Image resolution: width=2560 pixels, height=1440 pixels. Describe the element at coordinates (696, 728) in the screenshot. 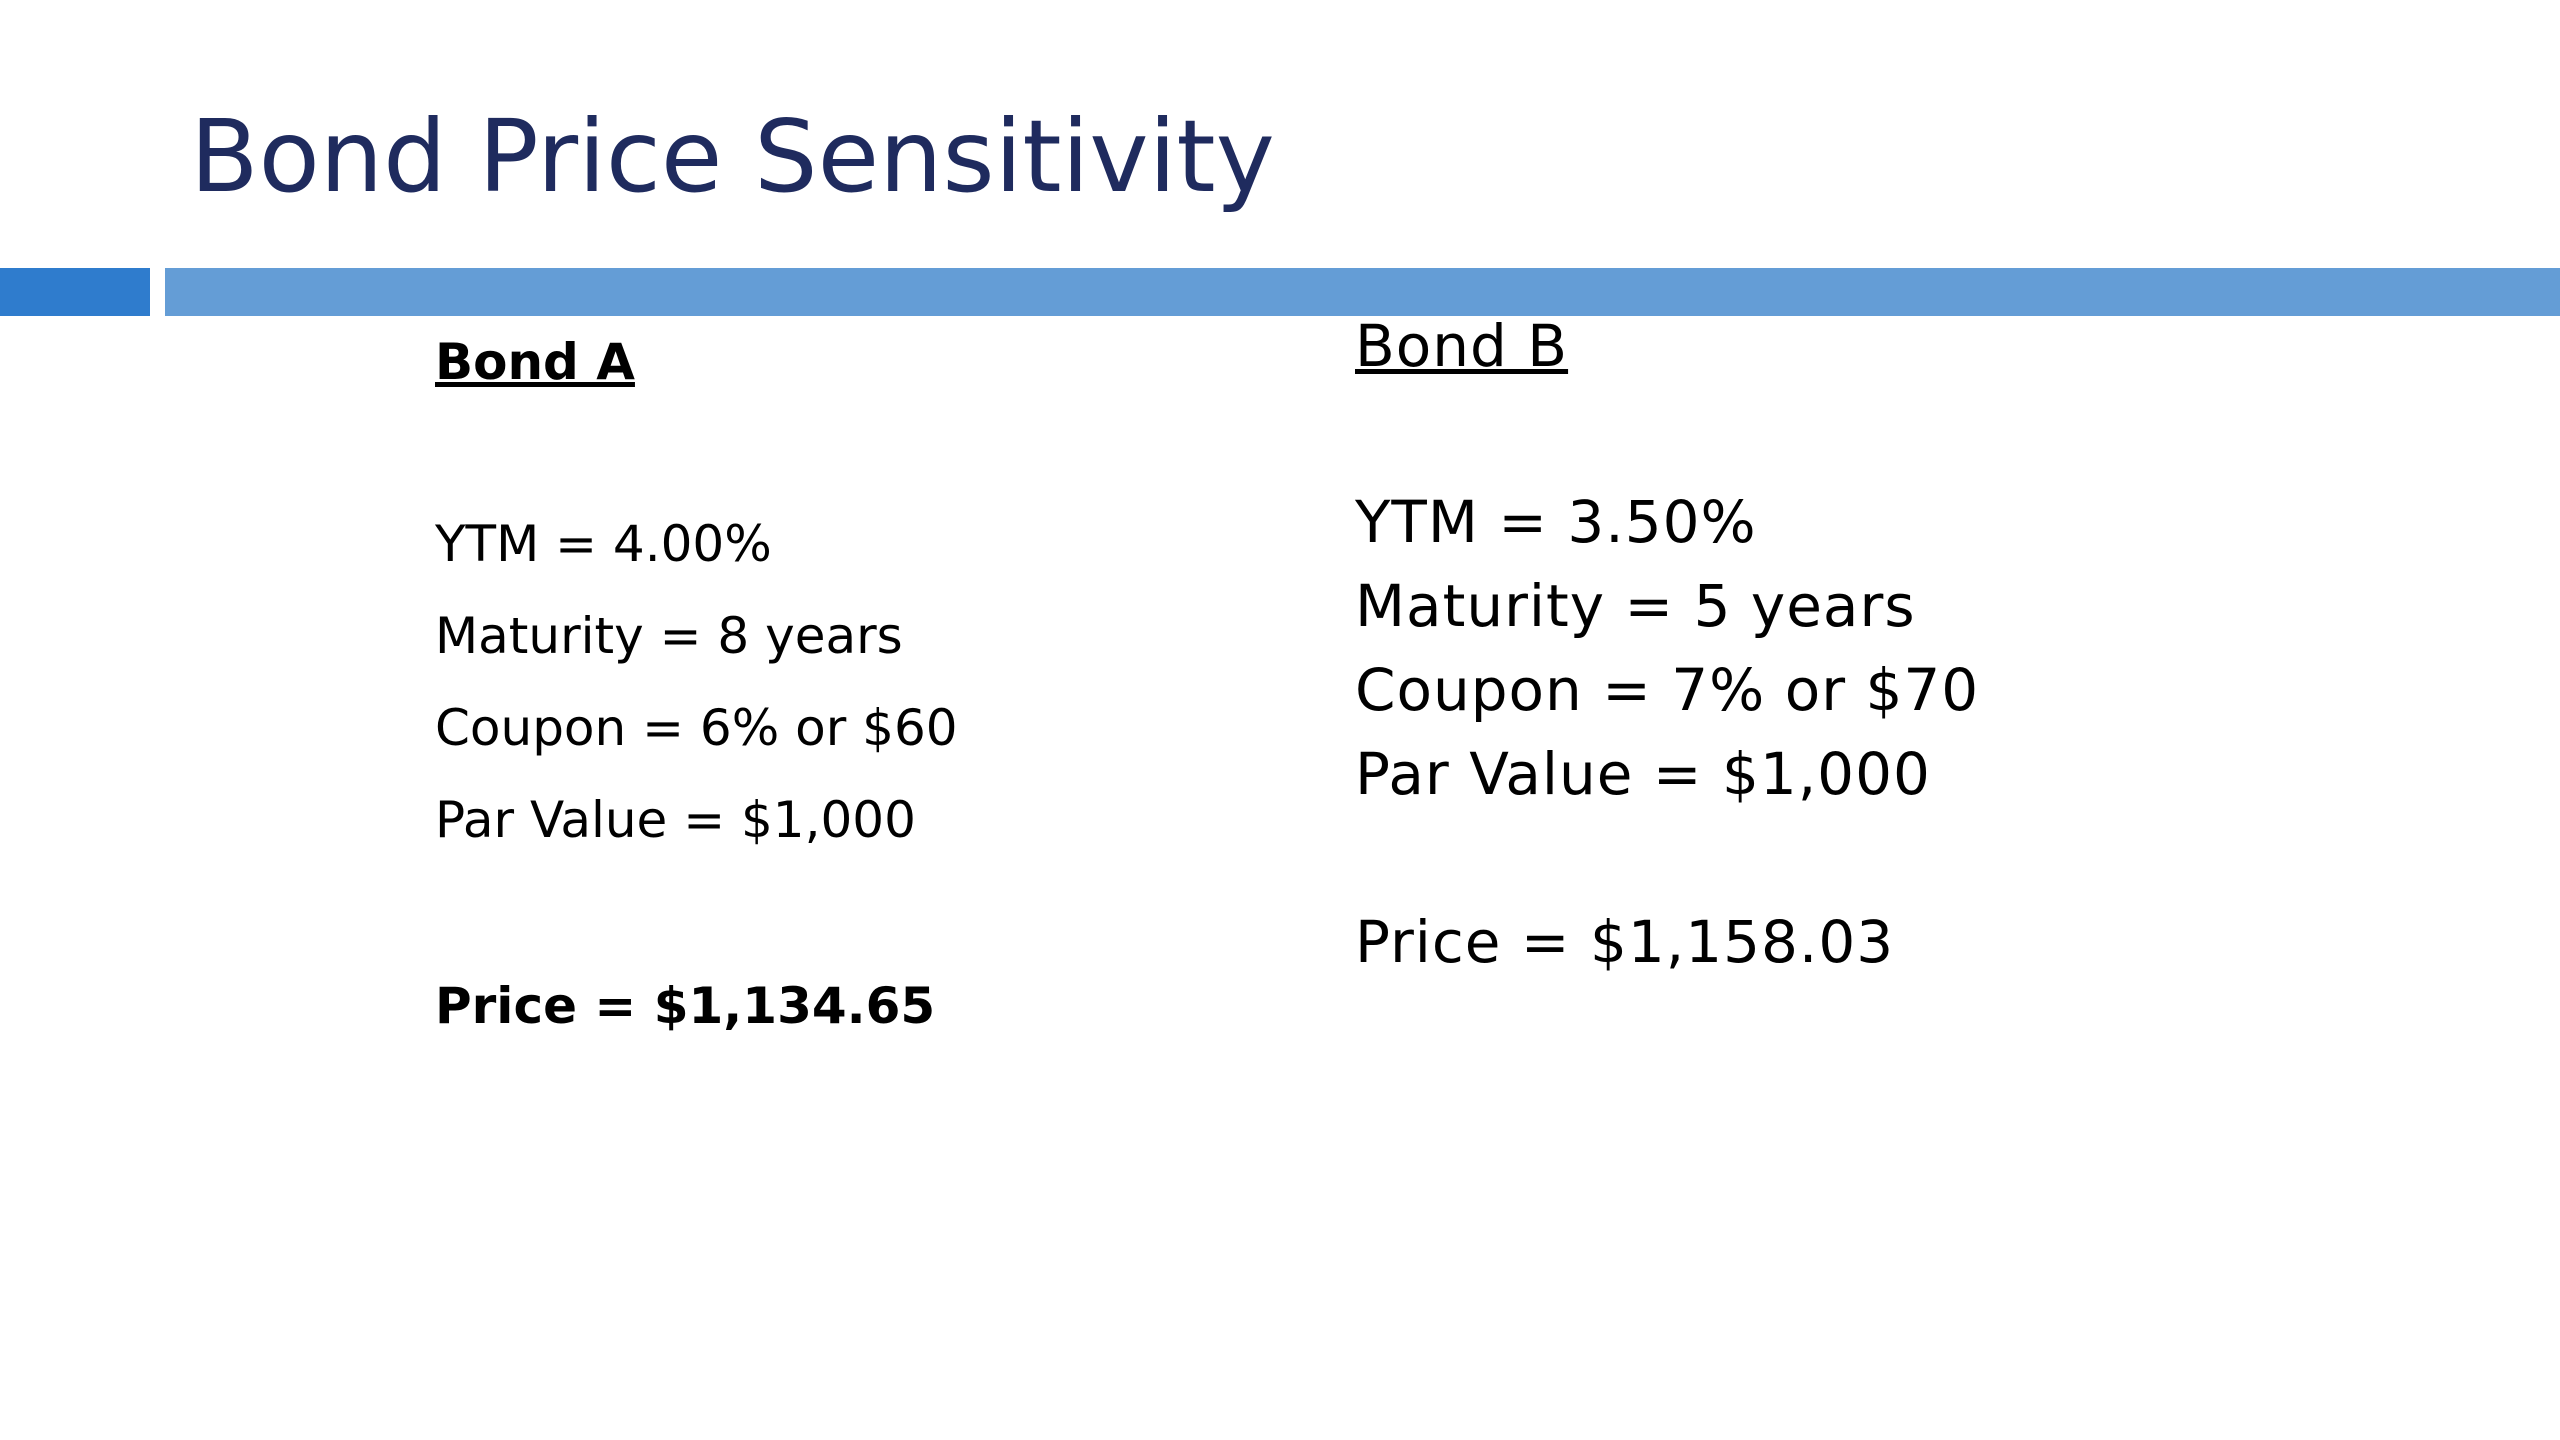

I see `bond-a-coupon: Coupon = 6% or $60` at that location.